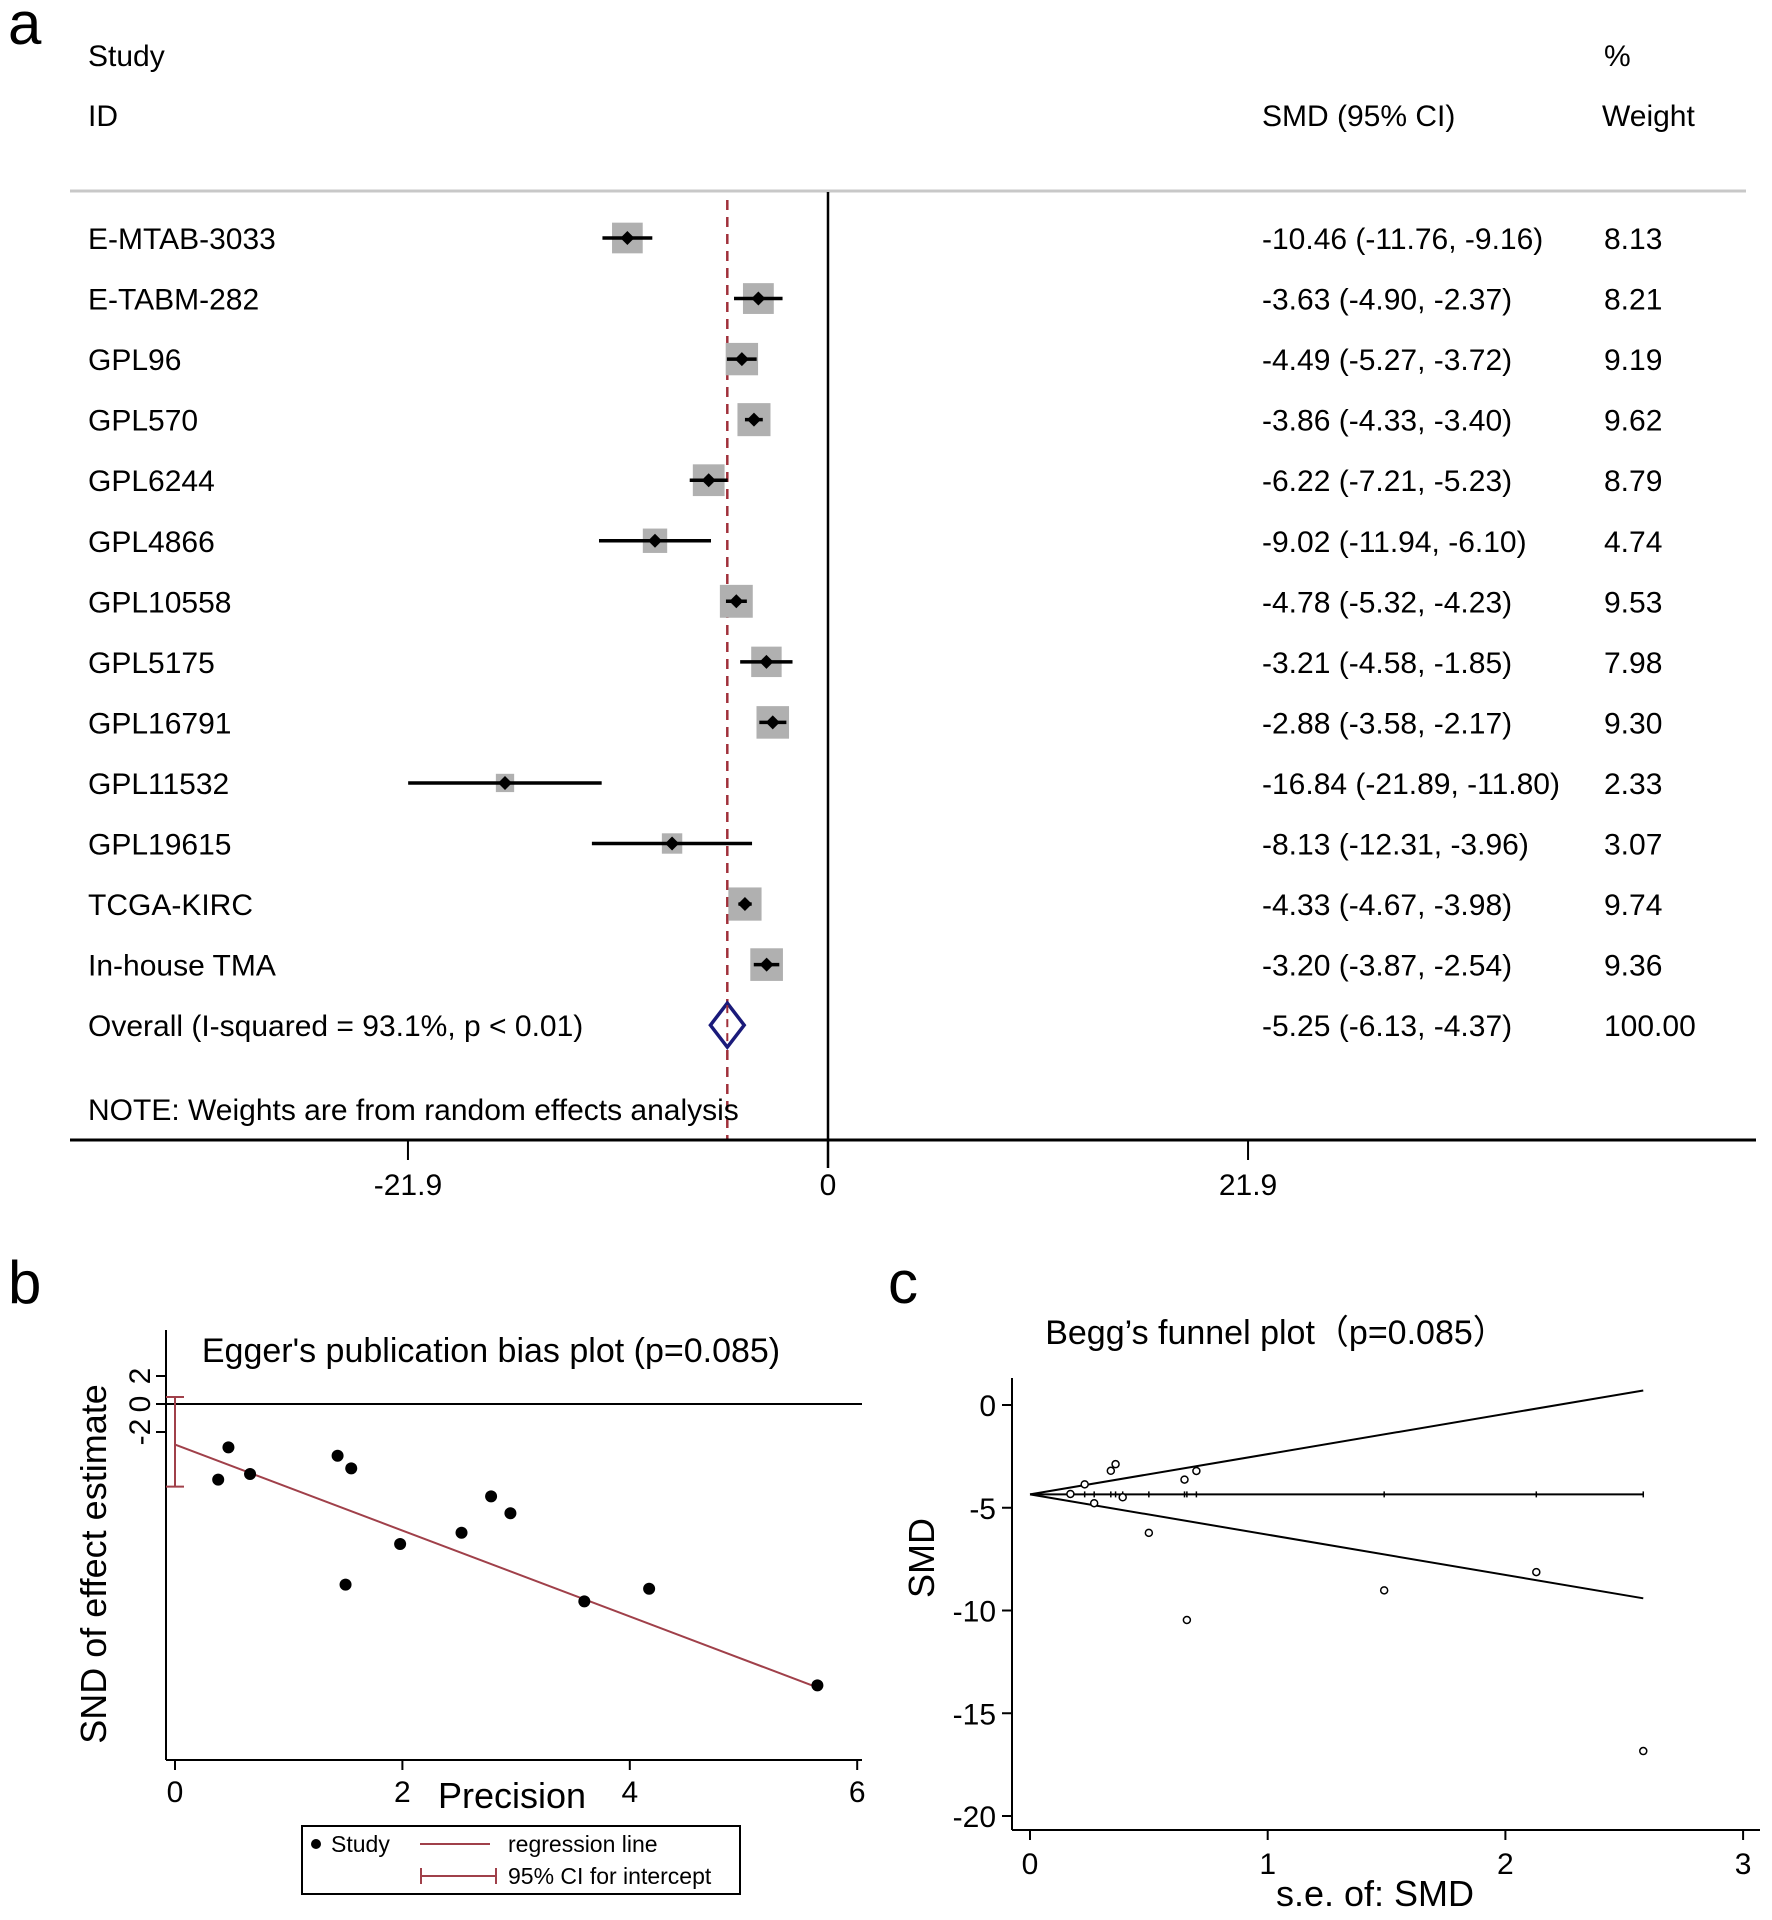 The width and height of the screenshot is (1772, 1920). What do you see at coordinates (629, 1792) in the screenshot?
I see `egger-x-tick-label: 4` at bounding box center [629, 1792].